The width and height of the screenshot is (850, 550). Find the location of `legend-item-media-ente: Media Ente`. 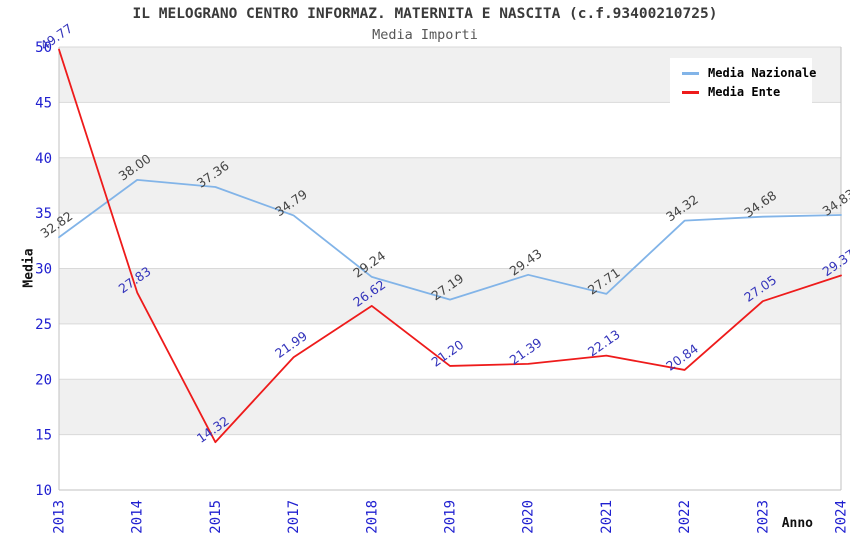

legend-item-media-ente: Media Ente is located at coordinates (747, 92).